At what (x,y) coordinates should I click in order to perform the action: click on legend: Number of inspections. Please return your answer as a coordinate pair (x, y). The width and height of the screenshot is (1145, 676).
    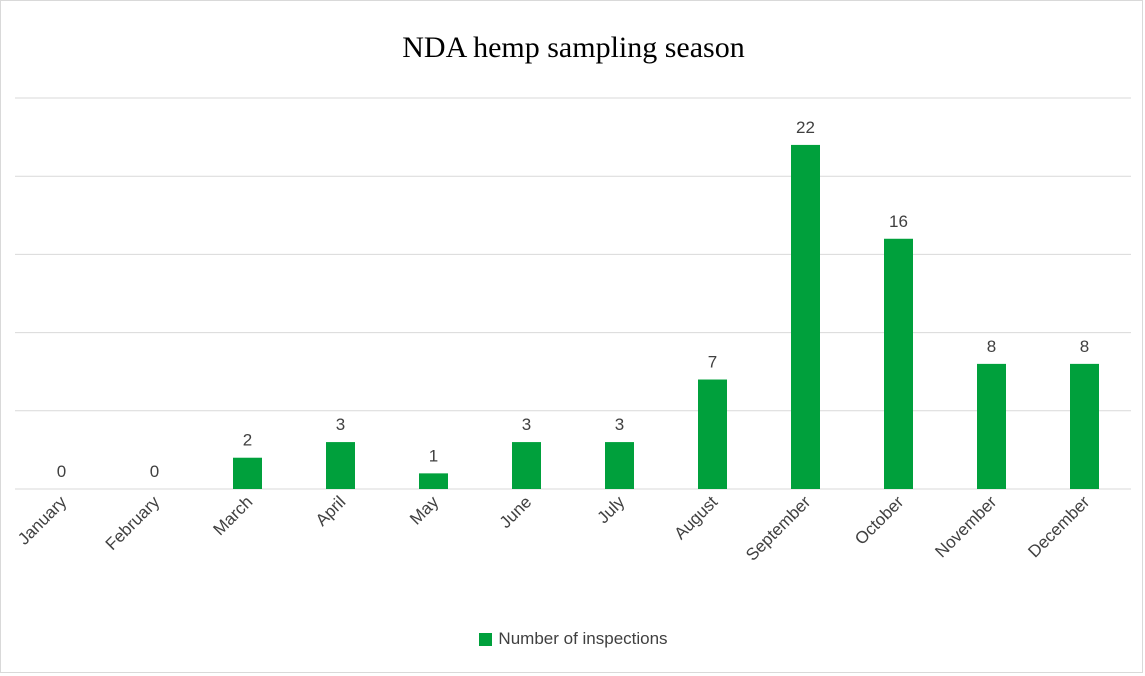
    Looking at the image, I should click on (573, 639).